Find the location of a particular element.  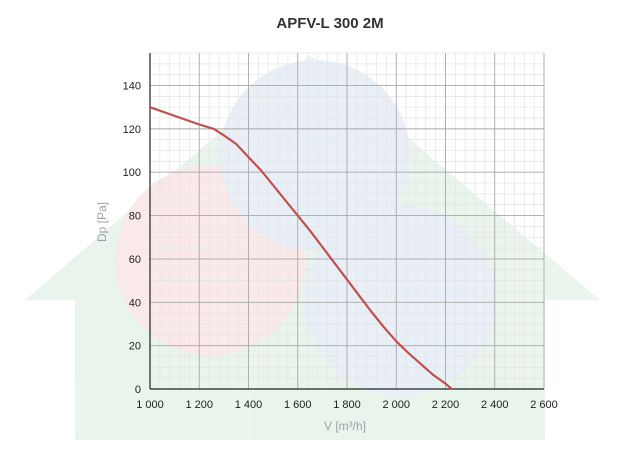

y-tick-label: 80 is located at coordinates (135, 217).